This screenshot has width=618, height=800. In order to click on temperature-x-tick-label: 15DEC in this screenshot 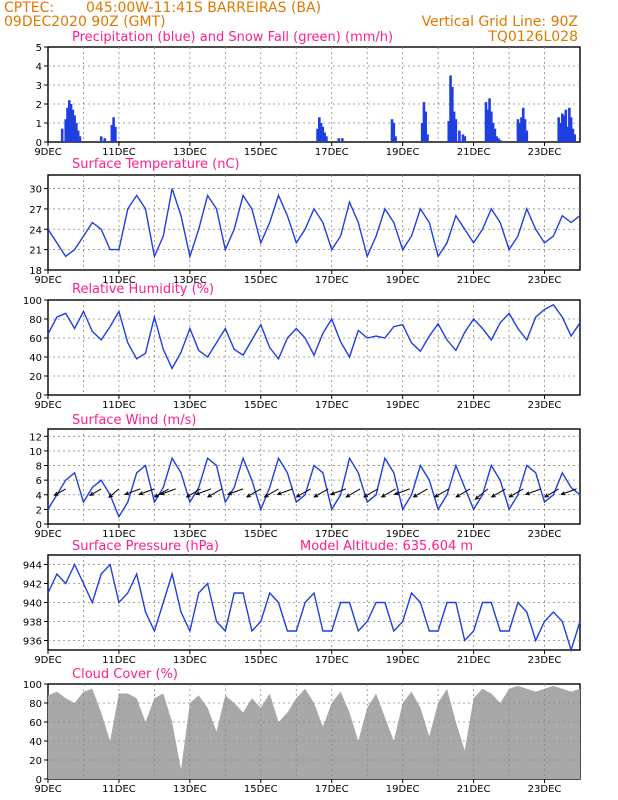, I will do `click(261, 280)`.